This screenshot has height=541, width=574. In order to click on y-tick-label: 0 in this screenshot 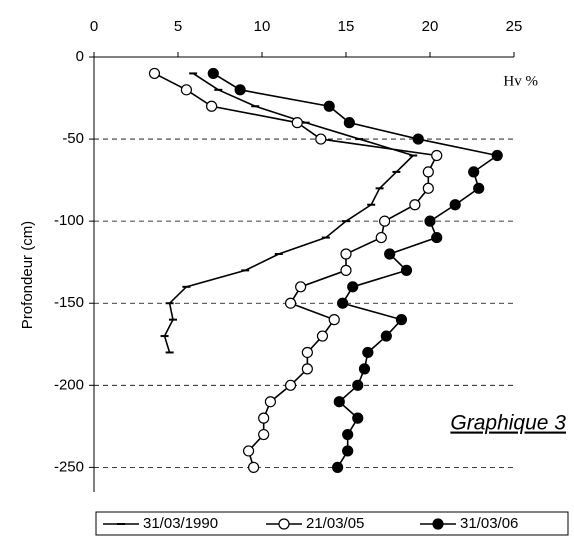, I will do `click(80, 56)`.